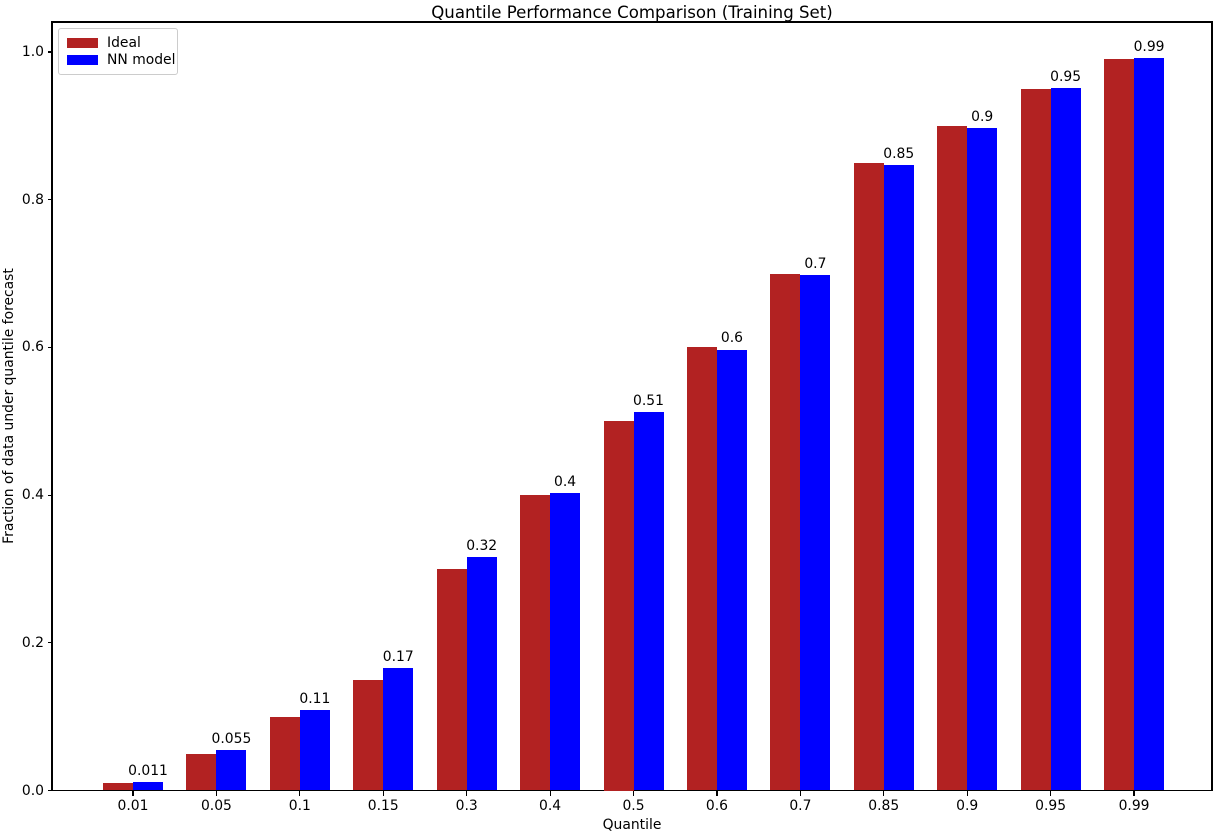 The width and height of the screenshot is (1213, 835). Describe the element at coordinates (32, 642) in the screenshot. I see `y-tick-label: 0.2` at that location.